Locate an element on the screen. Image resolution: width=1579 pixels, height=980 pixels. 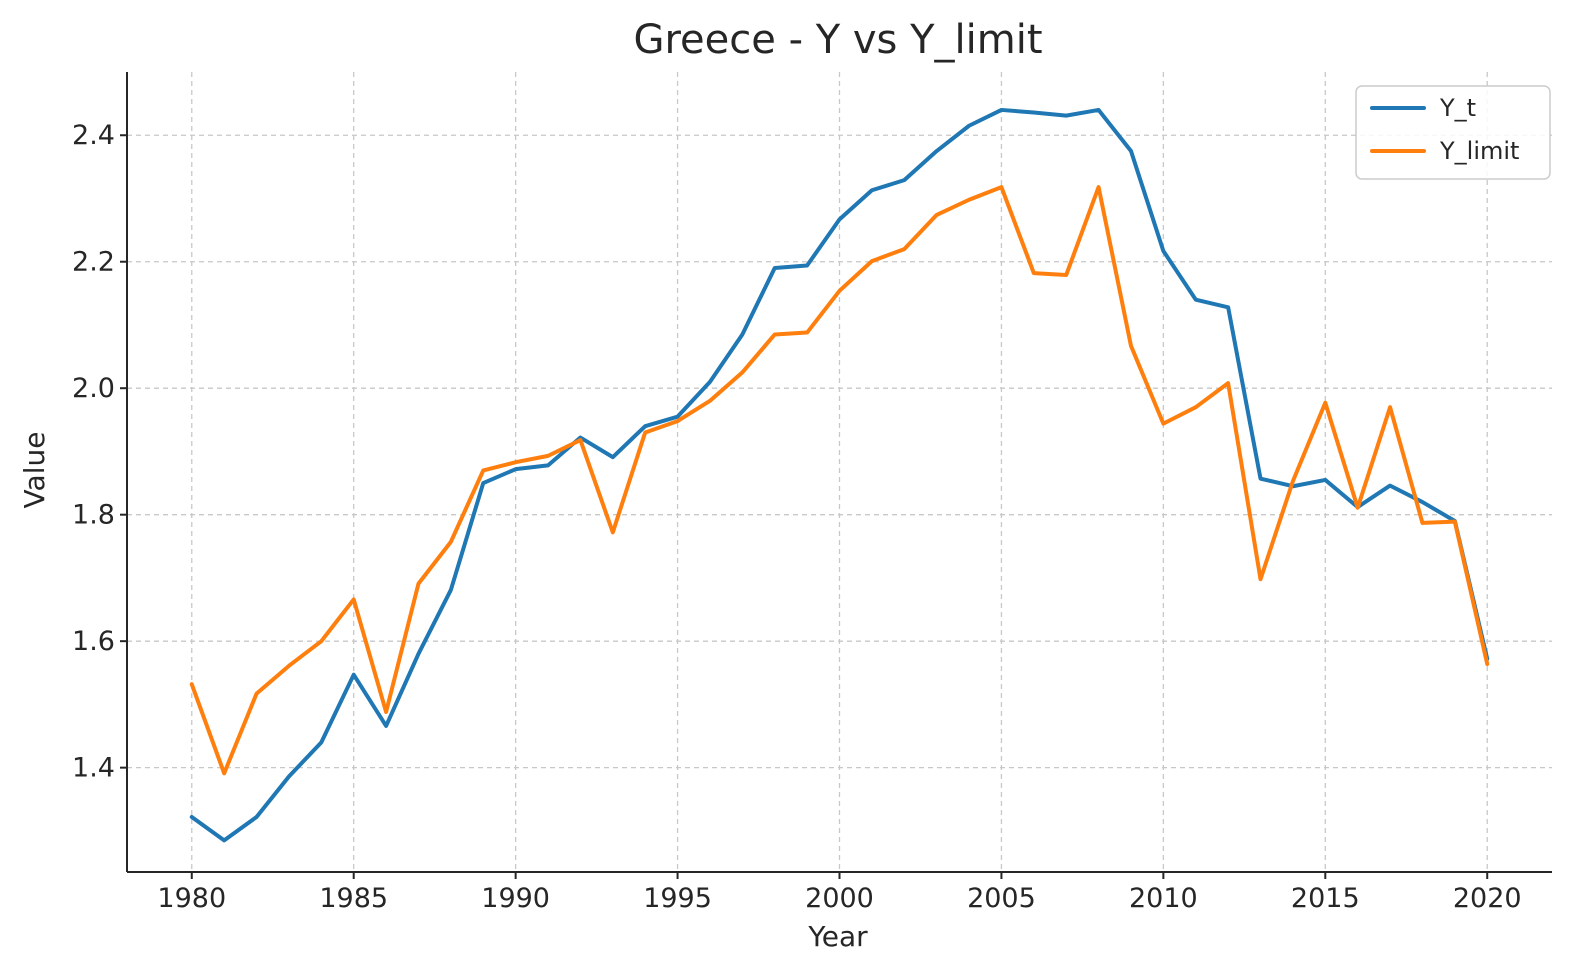
x-axis-title: Year is located at coordinates (837, 936).